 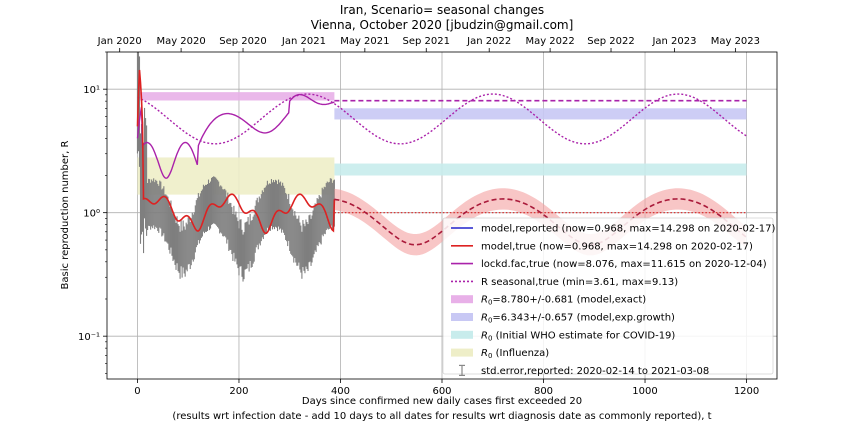 I want to click on legend-box, so click(x=608, y=296).